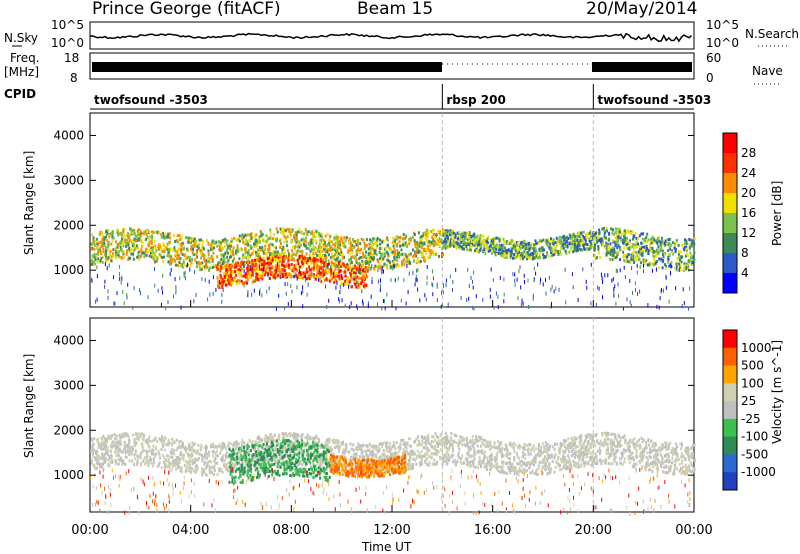 This screenshot has width=800, height=554. What do you see at coordinates (772, 34) in the screenshot?
I see `nsearch-label: N.Search` at bounding box center [772, 34].